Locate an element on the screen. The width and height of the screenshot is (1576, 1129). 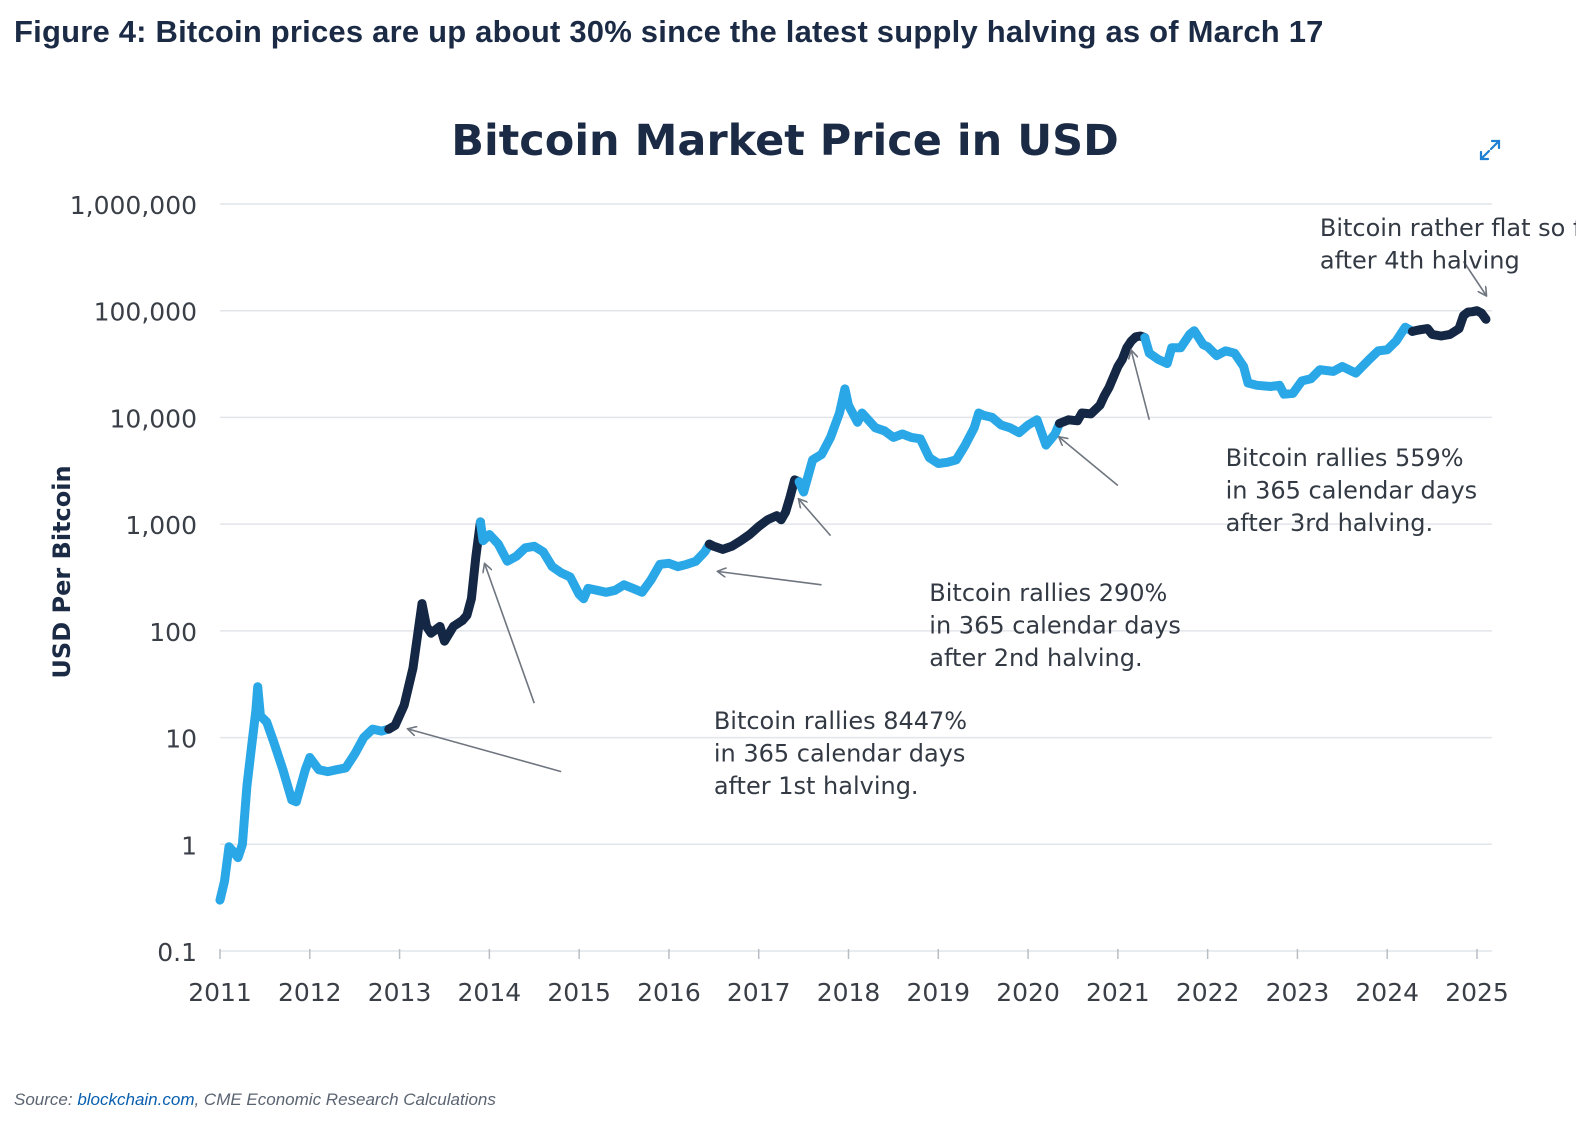
x-tick-label: 2021 is located at coordinates (1118, 992).